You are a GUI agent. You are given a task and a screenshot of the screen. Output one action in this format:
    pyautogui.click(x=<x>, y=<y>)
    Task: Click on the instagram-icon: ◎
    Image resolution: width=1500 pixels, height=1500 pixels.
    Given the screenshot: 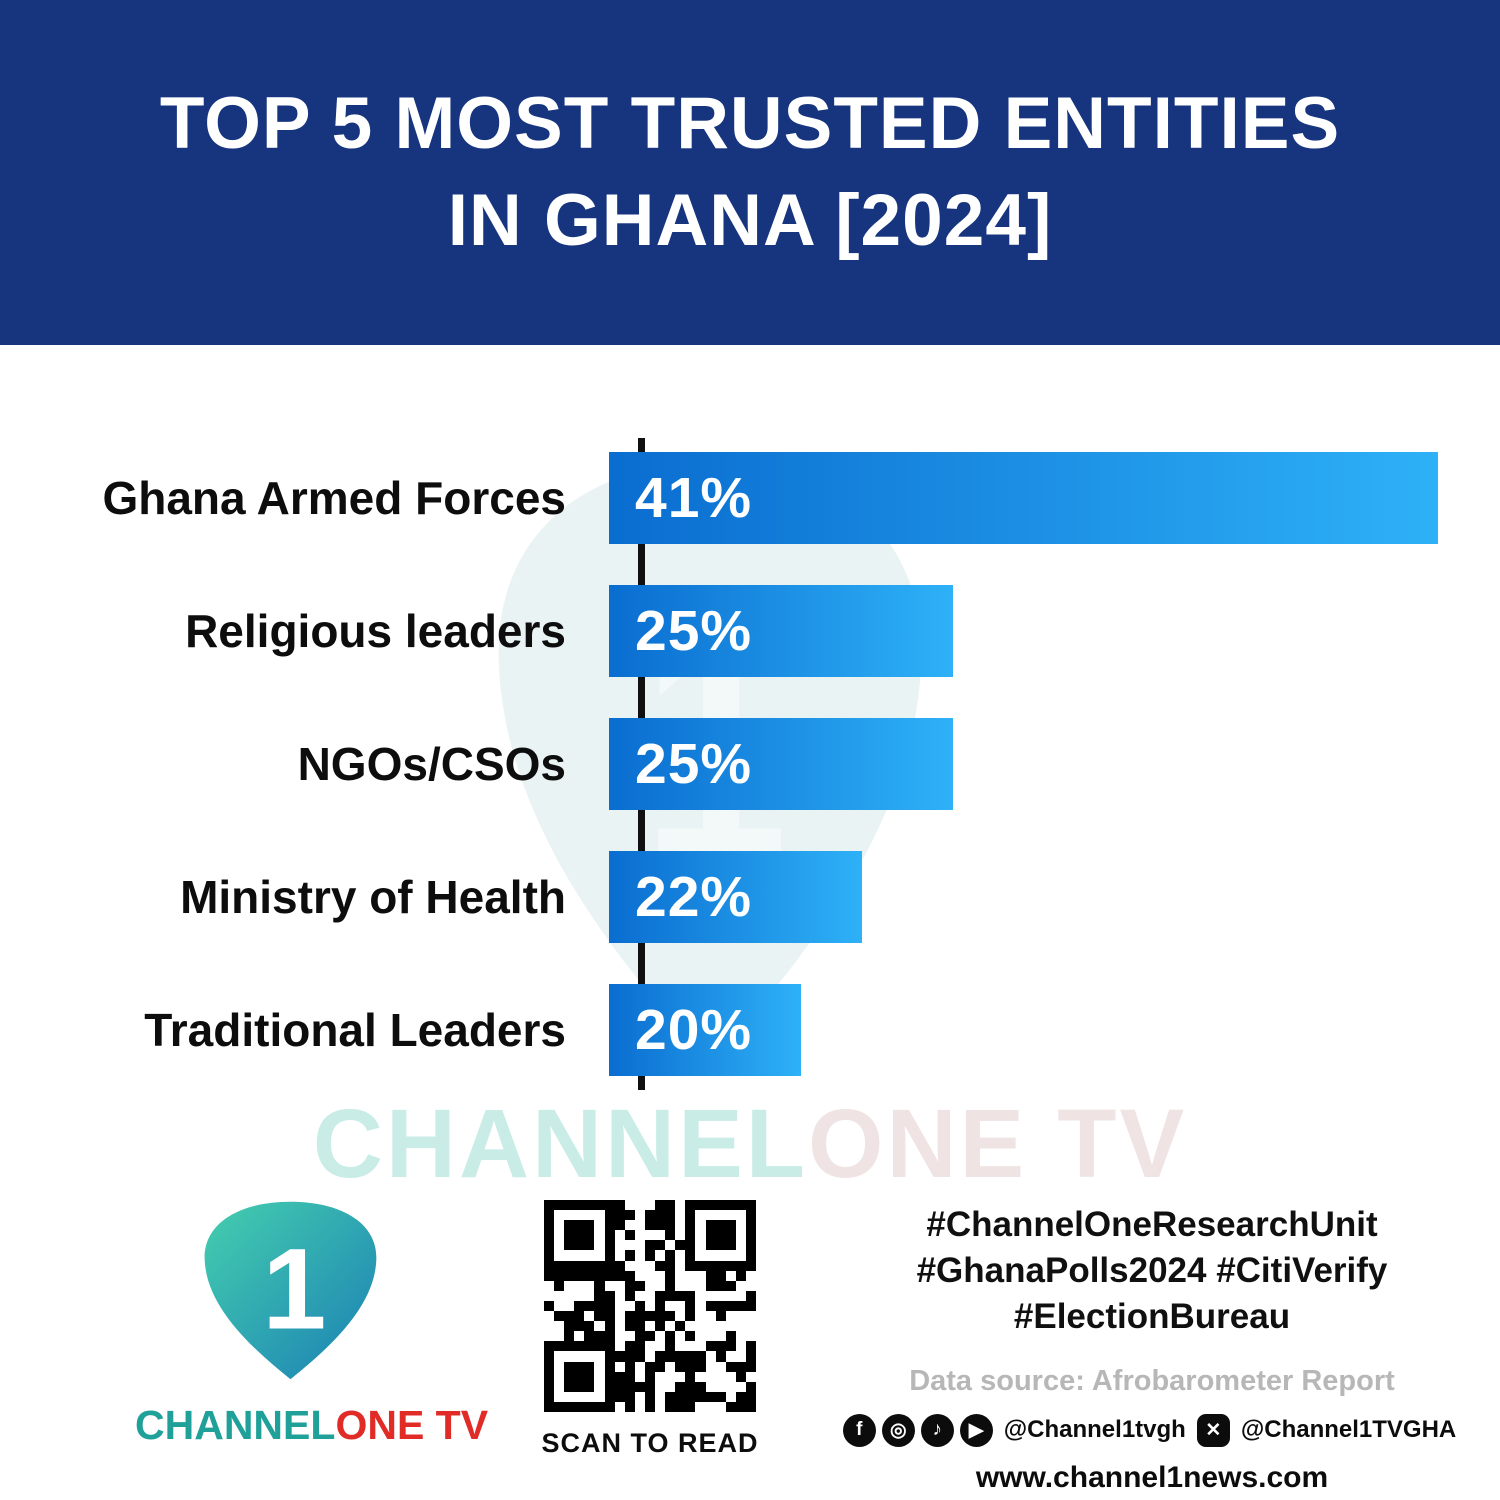 What is the action you would take?
    pyautogui.click(x=898, y=1430)
    